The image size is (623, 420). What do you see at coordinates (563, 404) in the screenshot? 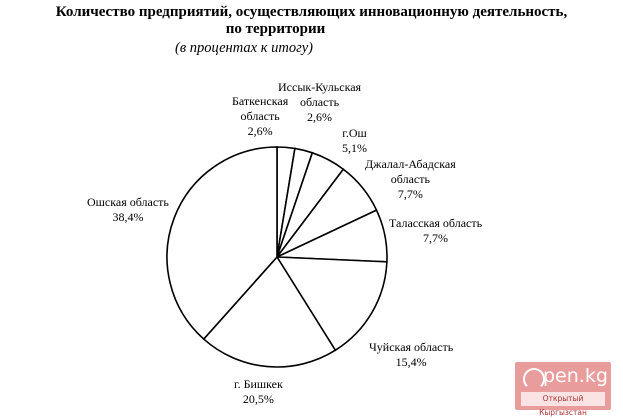
I see `watermark-tagline: Открытый Кыргызстан` at bounding box center [563, 404].